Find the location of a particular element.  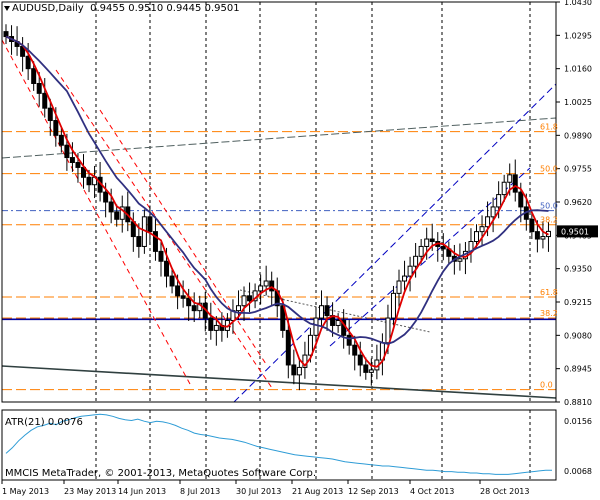

price-tick-label: 0.9755 is located at coordinates (578, 169).